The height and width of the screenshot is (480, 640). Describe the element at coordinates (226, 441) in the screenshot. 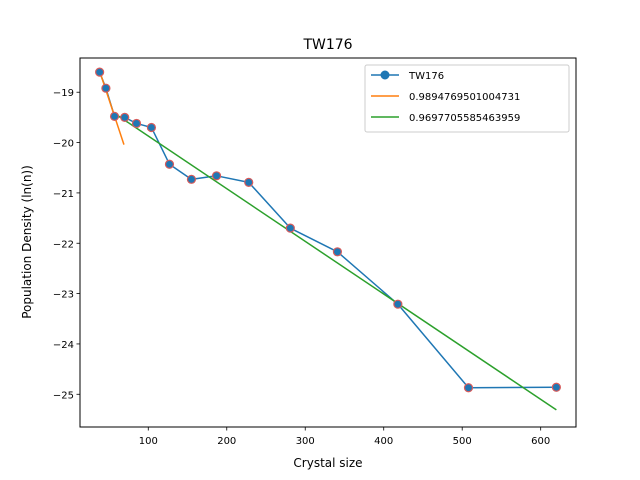

I see `x-tick-label: 200` at that location.